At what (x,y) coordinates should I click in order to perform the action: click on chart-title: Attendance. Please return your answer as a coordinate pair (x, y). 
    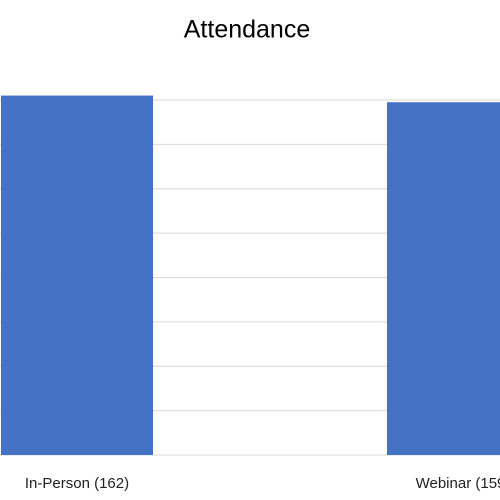
    Looking at the image, I should click on (247, 30).